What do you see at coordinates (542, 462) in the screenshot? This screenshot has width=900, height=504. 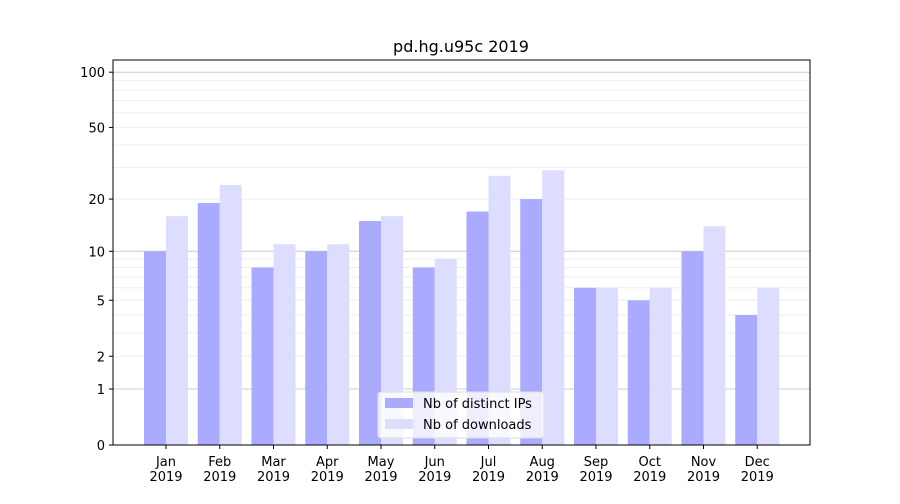 I see `x-tick-label: Aug` at bounding box center [542, 462].